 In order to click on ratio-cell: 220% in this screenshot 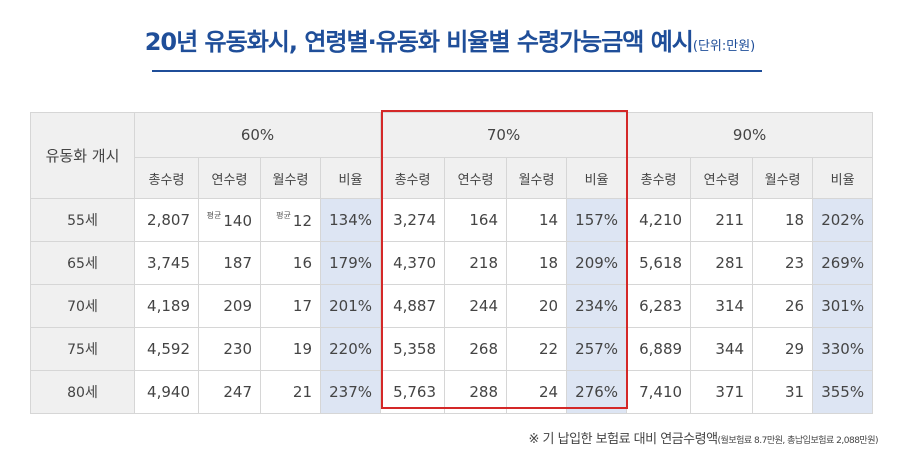, I will do `click(350, 349)`.